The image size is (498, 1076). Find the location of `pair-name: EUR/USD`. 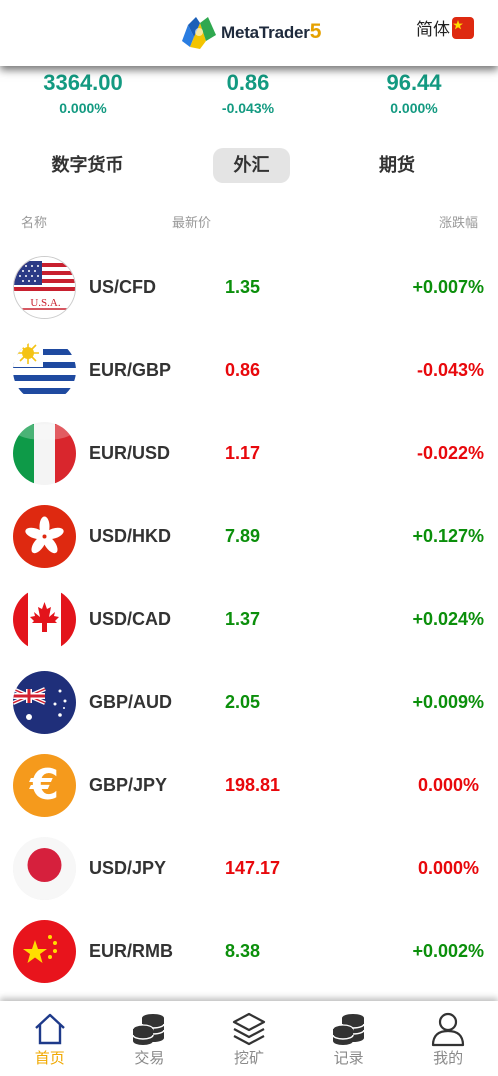

pair-name: EUR/USD is located at coordinates (130, 453).